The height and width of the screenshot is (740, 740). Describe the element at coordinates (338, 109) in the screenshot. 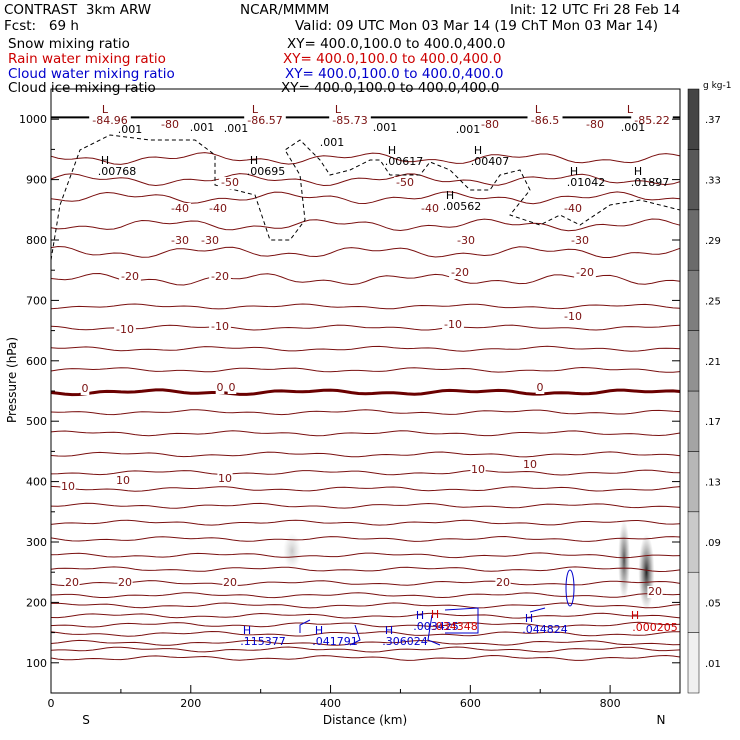

I see `low-marker-2: L` at that location.